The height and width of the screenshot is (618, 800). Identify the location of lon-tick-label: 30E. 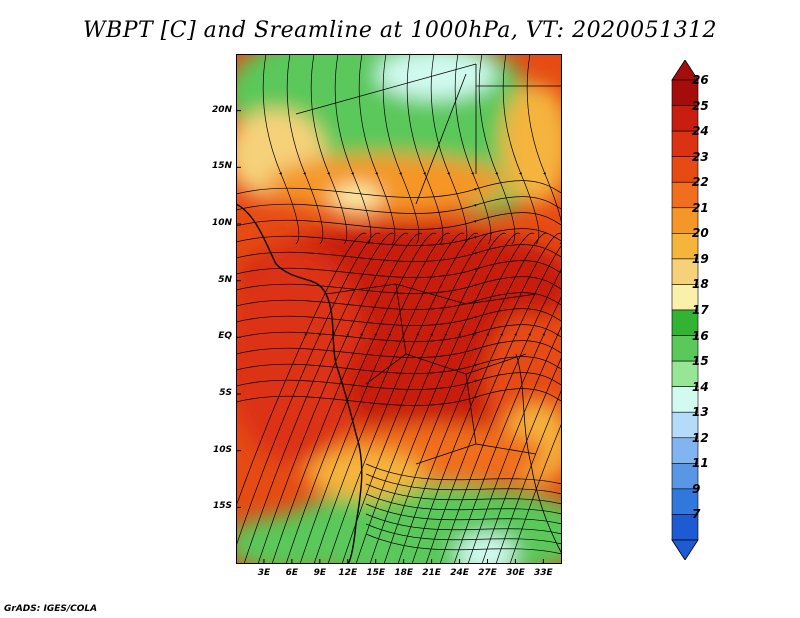
(515, 573).